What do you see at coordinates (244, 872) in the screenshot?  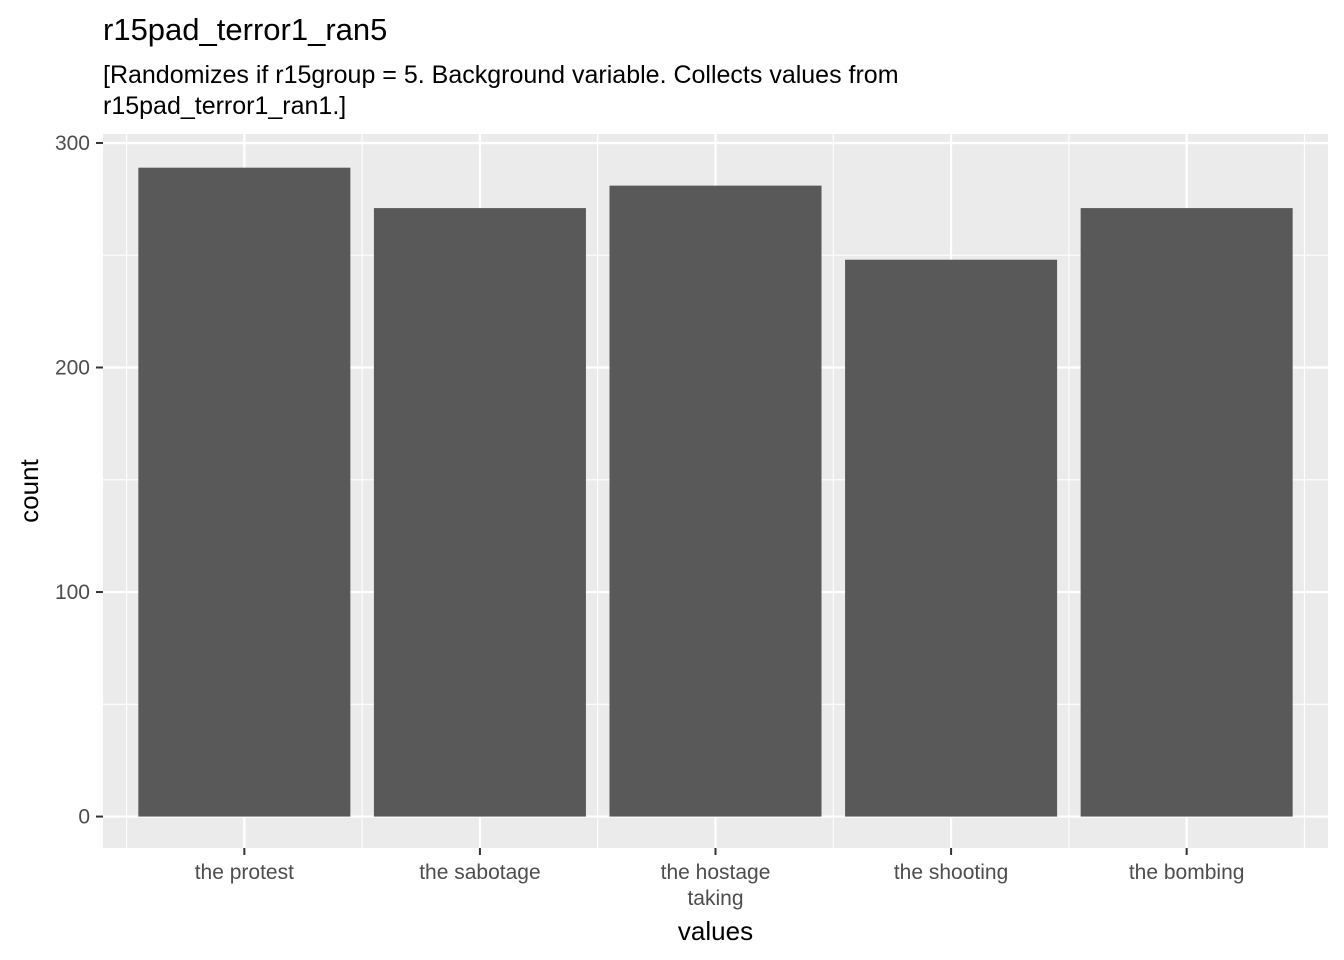 I see `x-tick-label: the protest` at bounding box center [244, 872].